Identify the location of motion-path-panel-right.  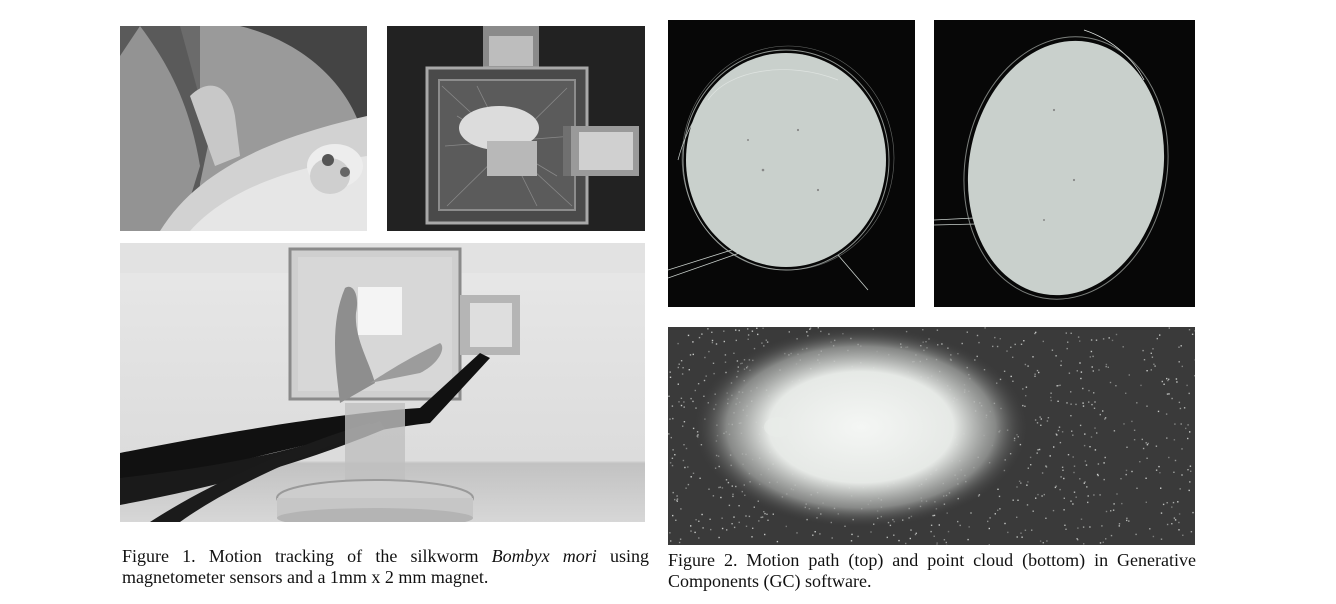
(1064, 163).